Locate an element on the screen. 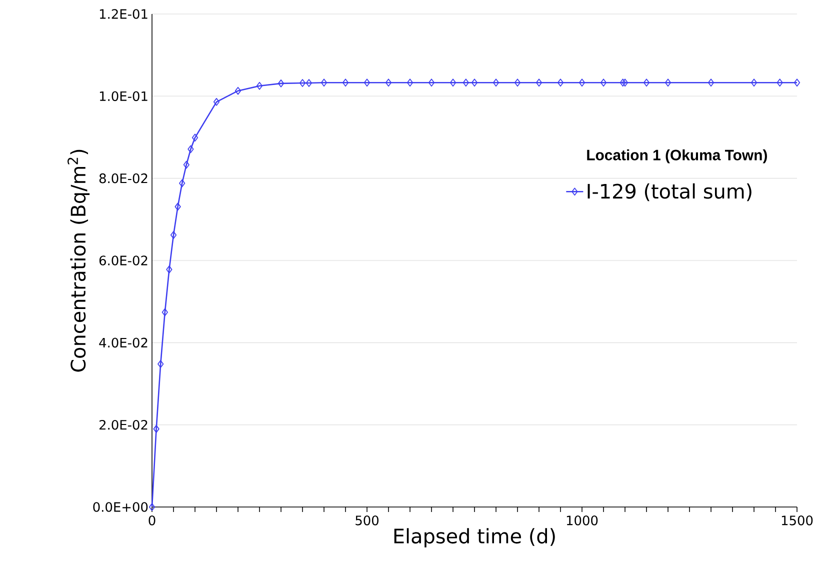 Image resolution: width=820 pixels, height=584 pixels. y-axis-title: Concentration (Bq/m$^{2}$) is located at coordinates (79, 261).